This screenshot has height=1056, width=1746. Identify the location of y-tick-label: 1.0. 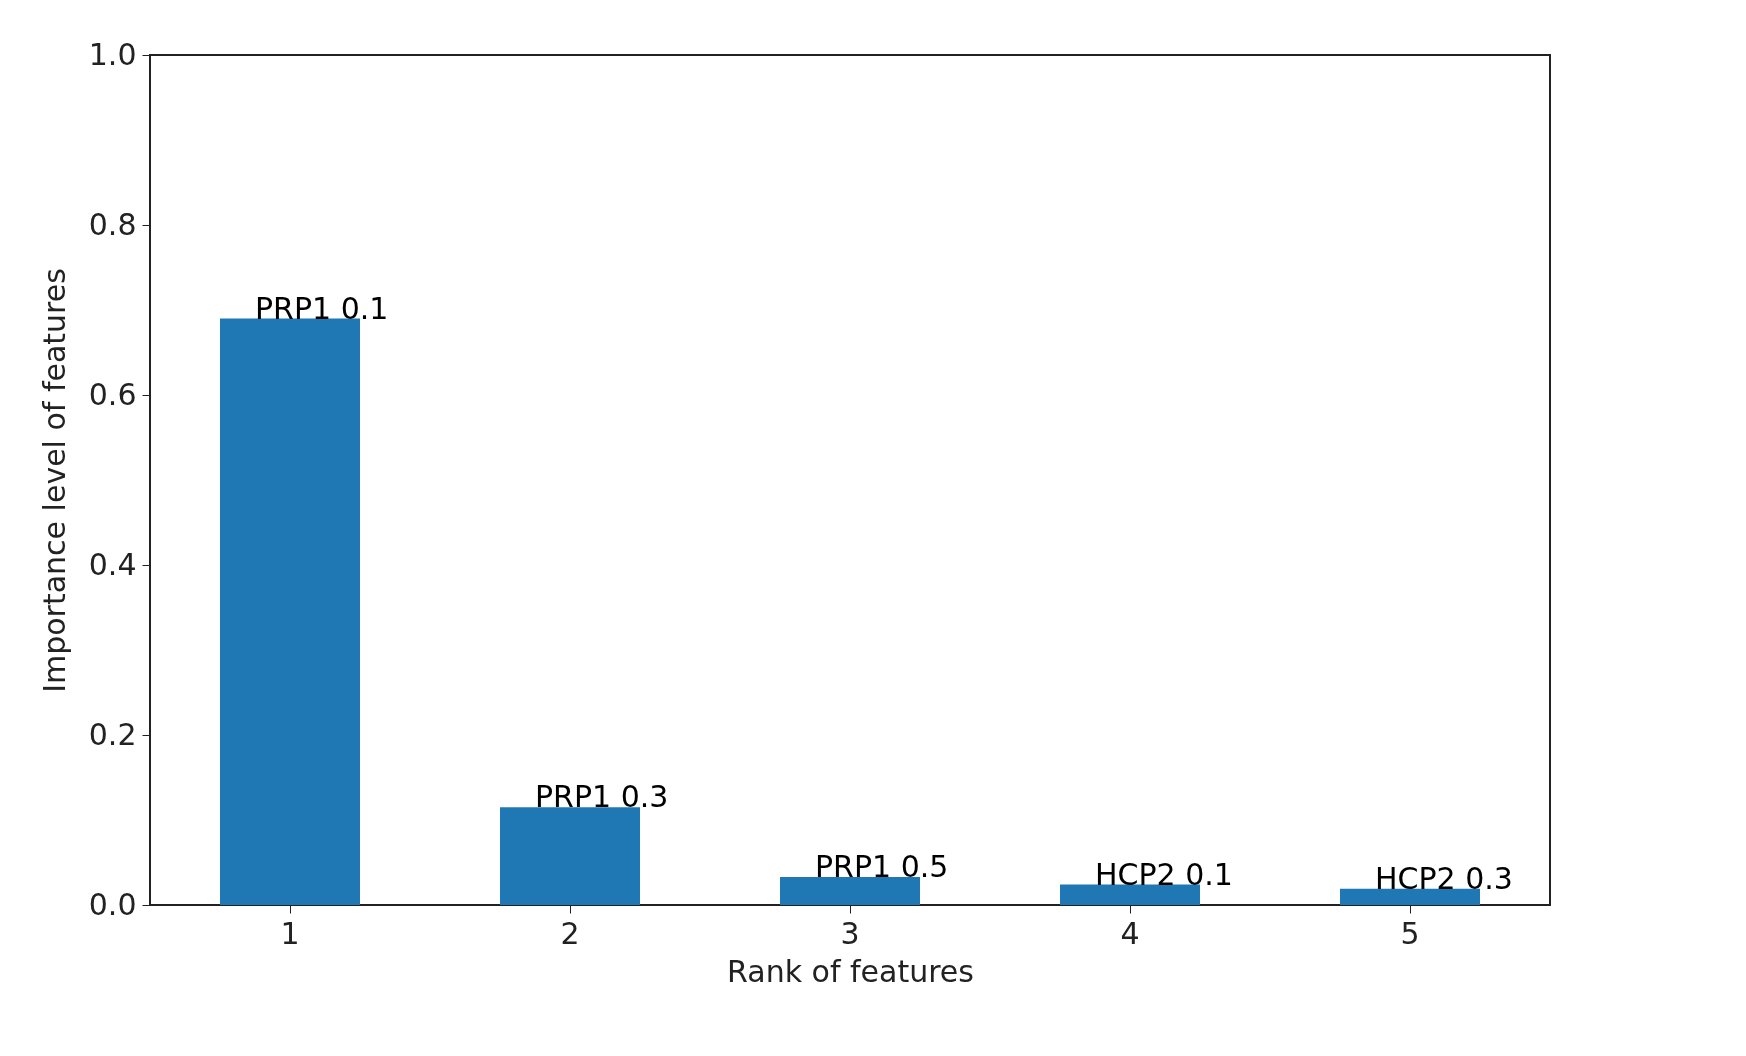
(112, 54).